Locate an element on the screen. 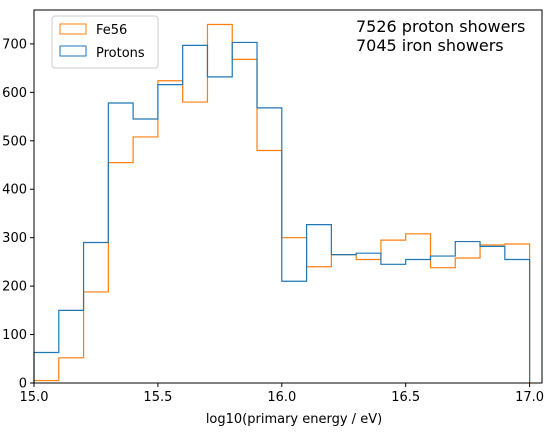 The image size is (555, 436). legend-swatch-protons is located at coordinates (73, 51).